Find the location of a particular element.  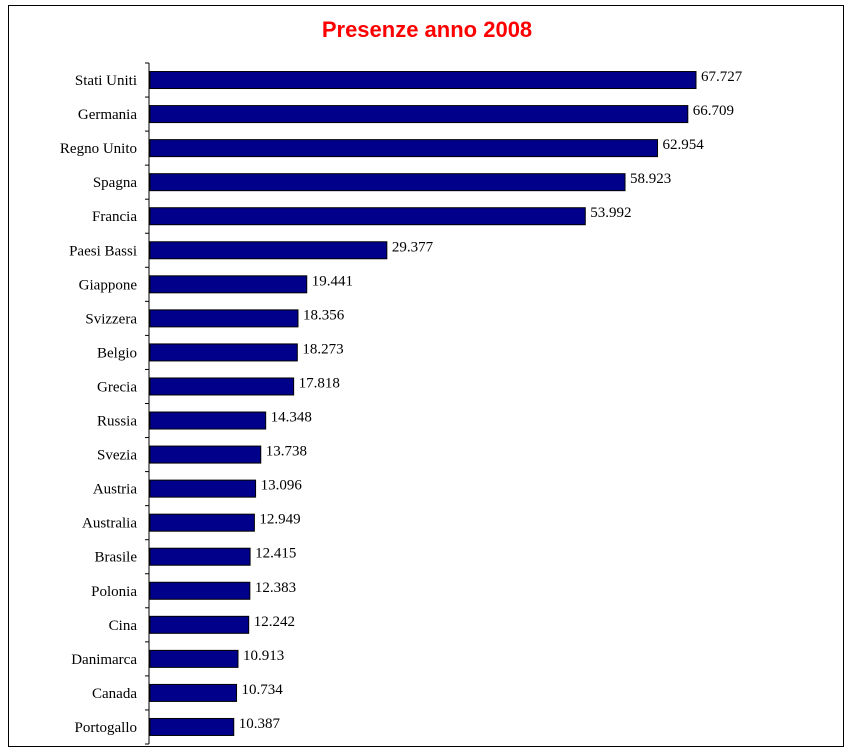

category-label: Russia is located at coordinates (117, 422).